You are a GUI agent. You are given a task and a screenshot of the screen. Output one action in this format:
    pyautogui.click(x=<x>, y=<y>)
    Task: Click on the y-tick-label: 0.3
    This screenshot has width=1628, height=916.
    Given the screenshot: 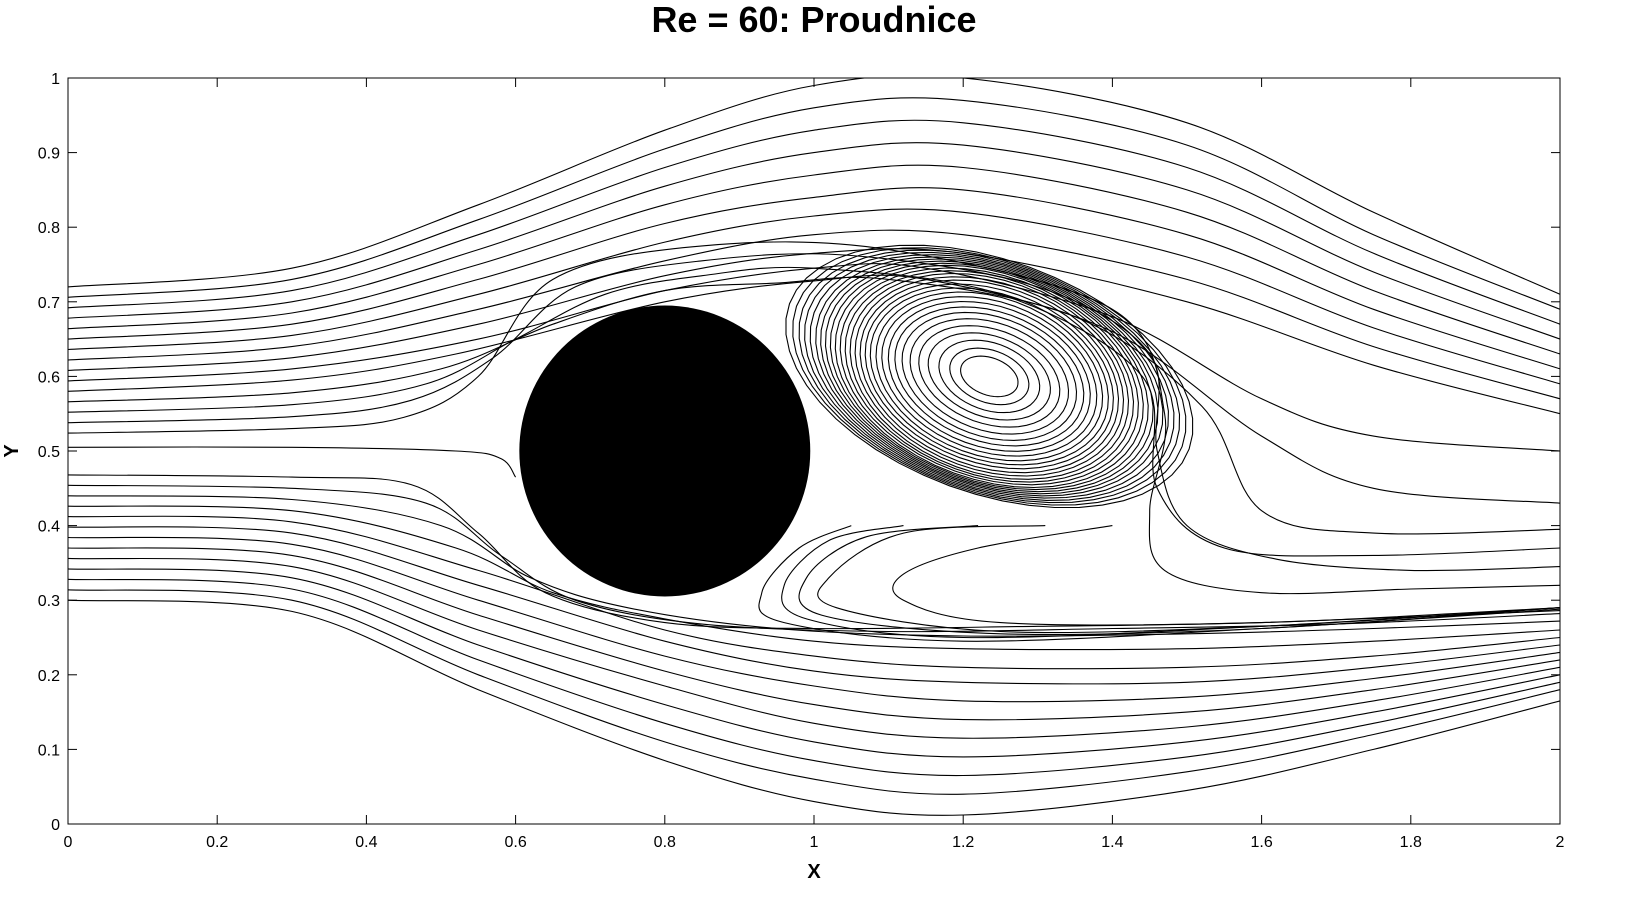 What is the action you would take?
    pyautogui.click(x=49, y=601)
    